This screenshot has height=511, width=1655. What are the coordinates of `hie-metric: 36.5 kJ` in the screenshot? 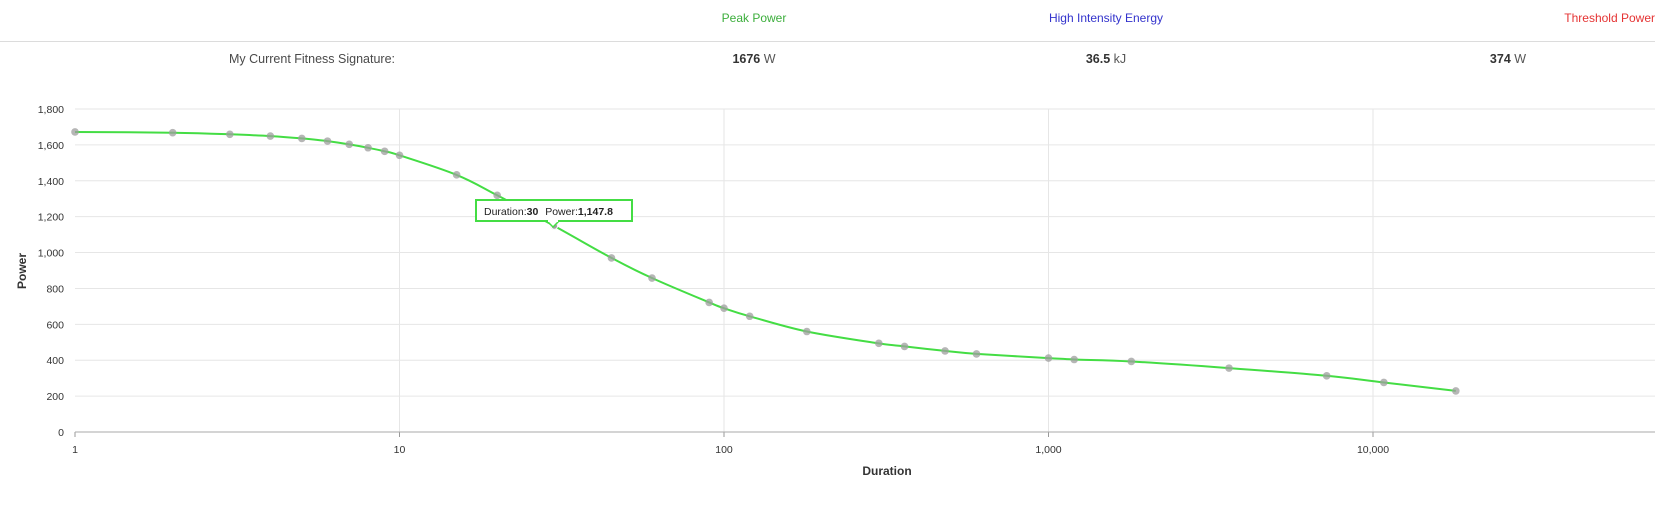 It's located at (1106, 59).